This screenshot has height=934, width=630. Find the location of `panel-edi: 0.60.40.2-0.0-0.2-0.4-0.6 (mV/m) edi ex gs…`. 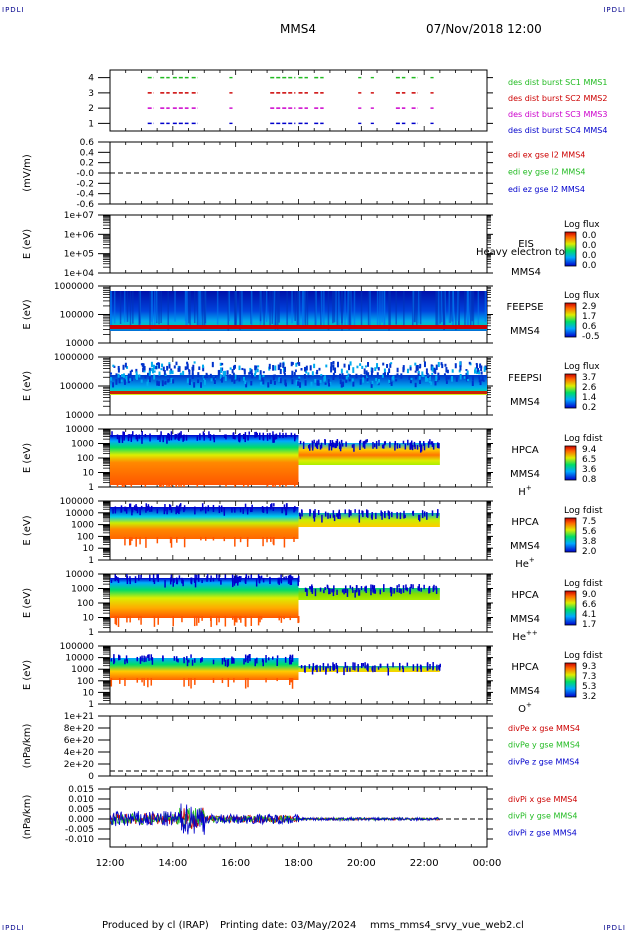

panel-edi: 0.60.40.2-0.0-0.2-0.4-0.6 (mV/m) edi ex gs… is located at coordinates (304, 174).